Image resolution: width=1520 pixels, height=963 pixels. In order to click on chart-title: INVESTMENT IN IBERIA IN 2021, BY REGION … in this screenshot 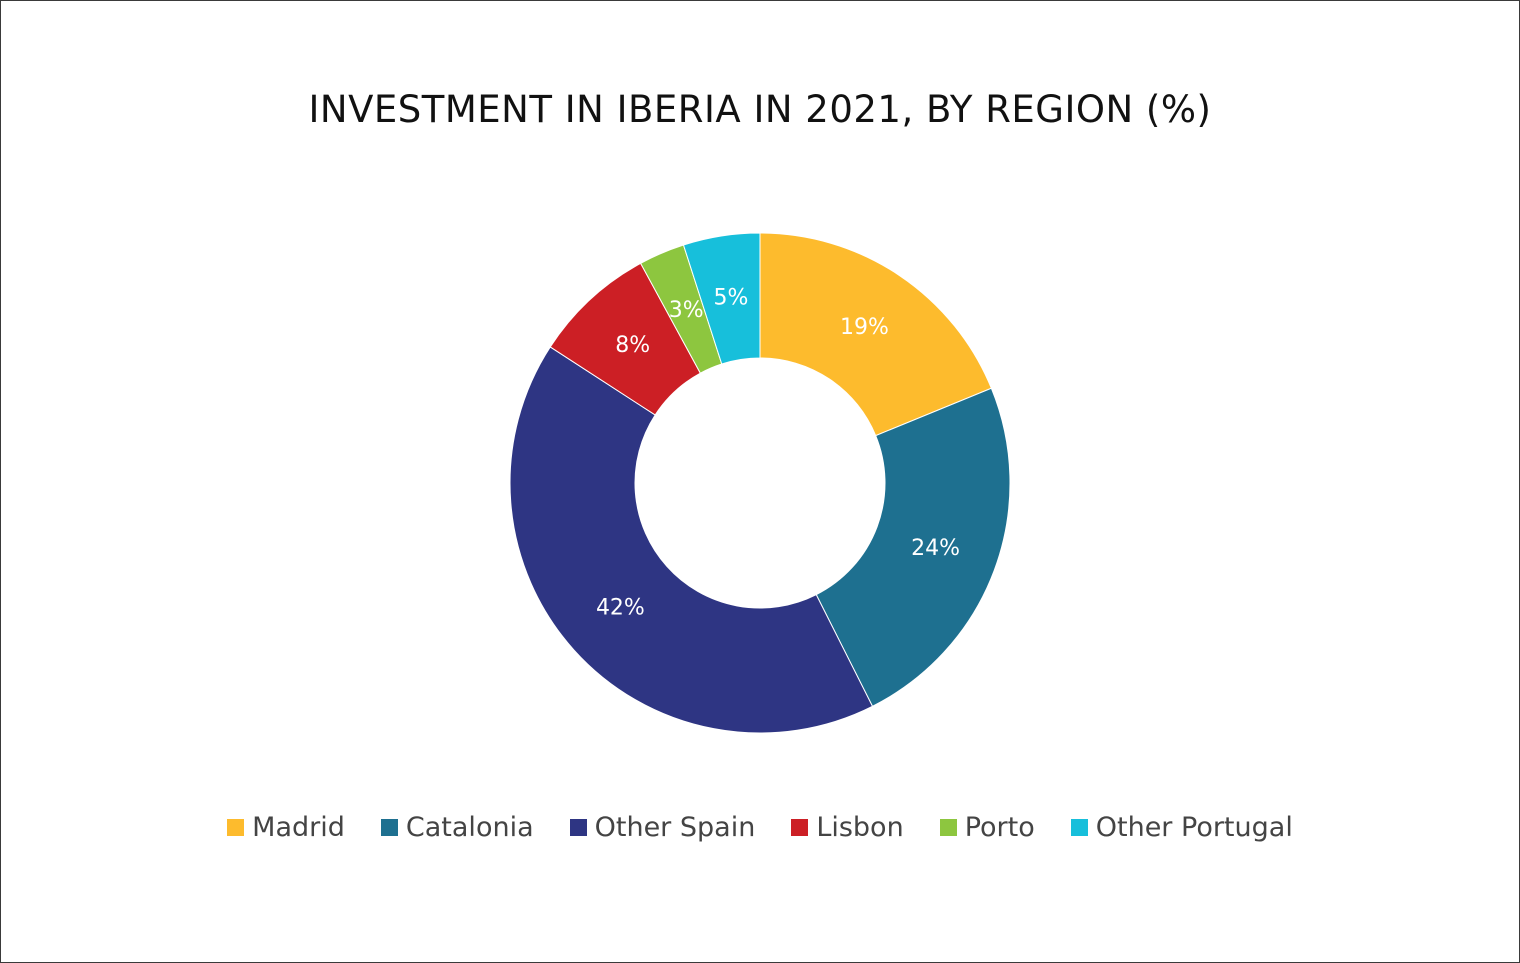, I will do `click(760, 109)`.